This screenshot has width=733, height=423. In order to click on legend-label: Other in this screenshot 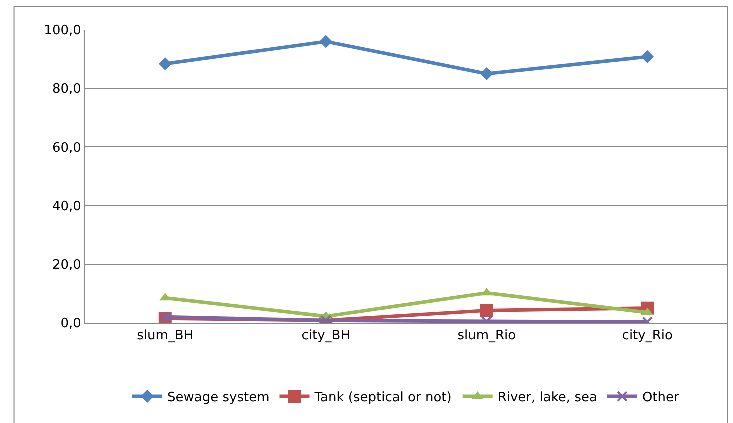, I will do `click(661, 398)`.